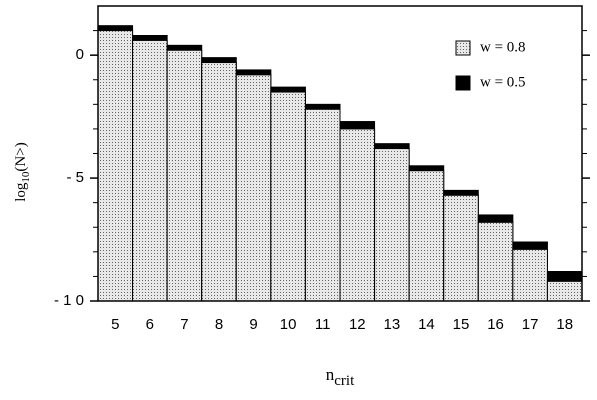  What do you see at coordinates (150, 324) in the screenshot?
I see `x-tick-label: 6` at bounding box center [150, 324].